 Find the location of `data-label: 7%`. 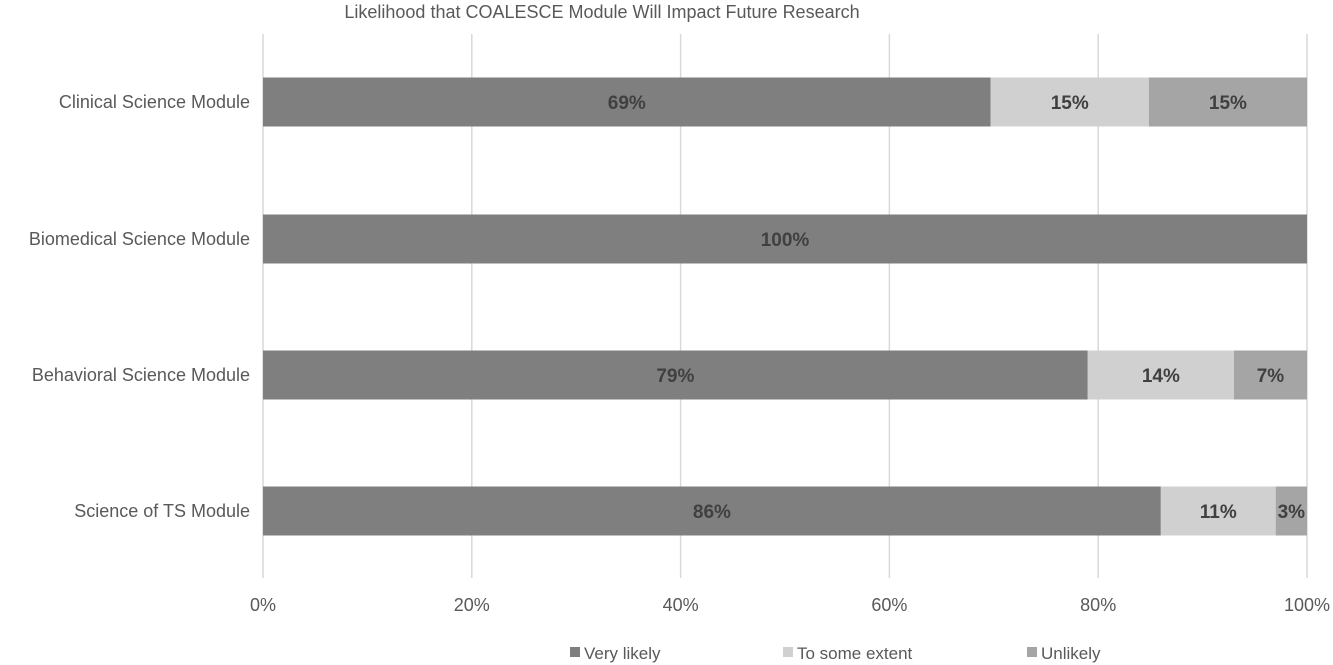

data-label: 7% is located at coordinates (1271, 376).